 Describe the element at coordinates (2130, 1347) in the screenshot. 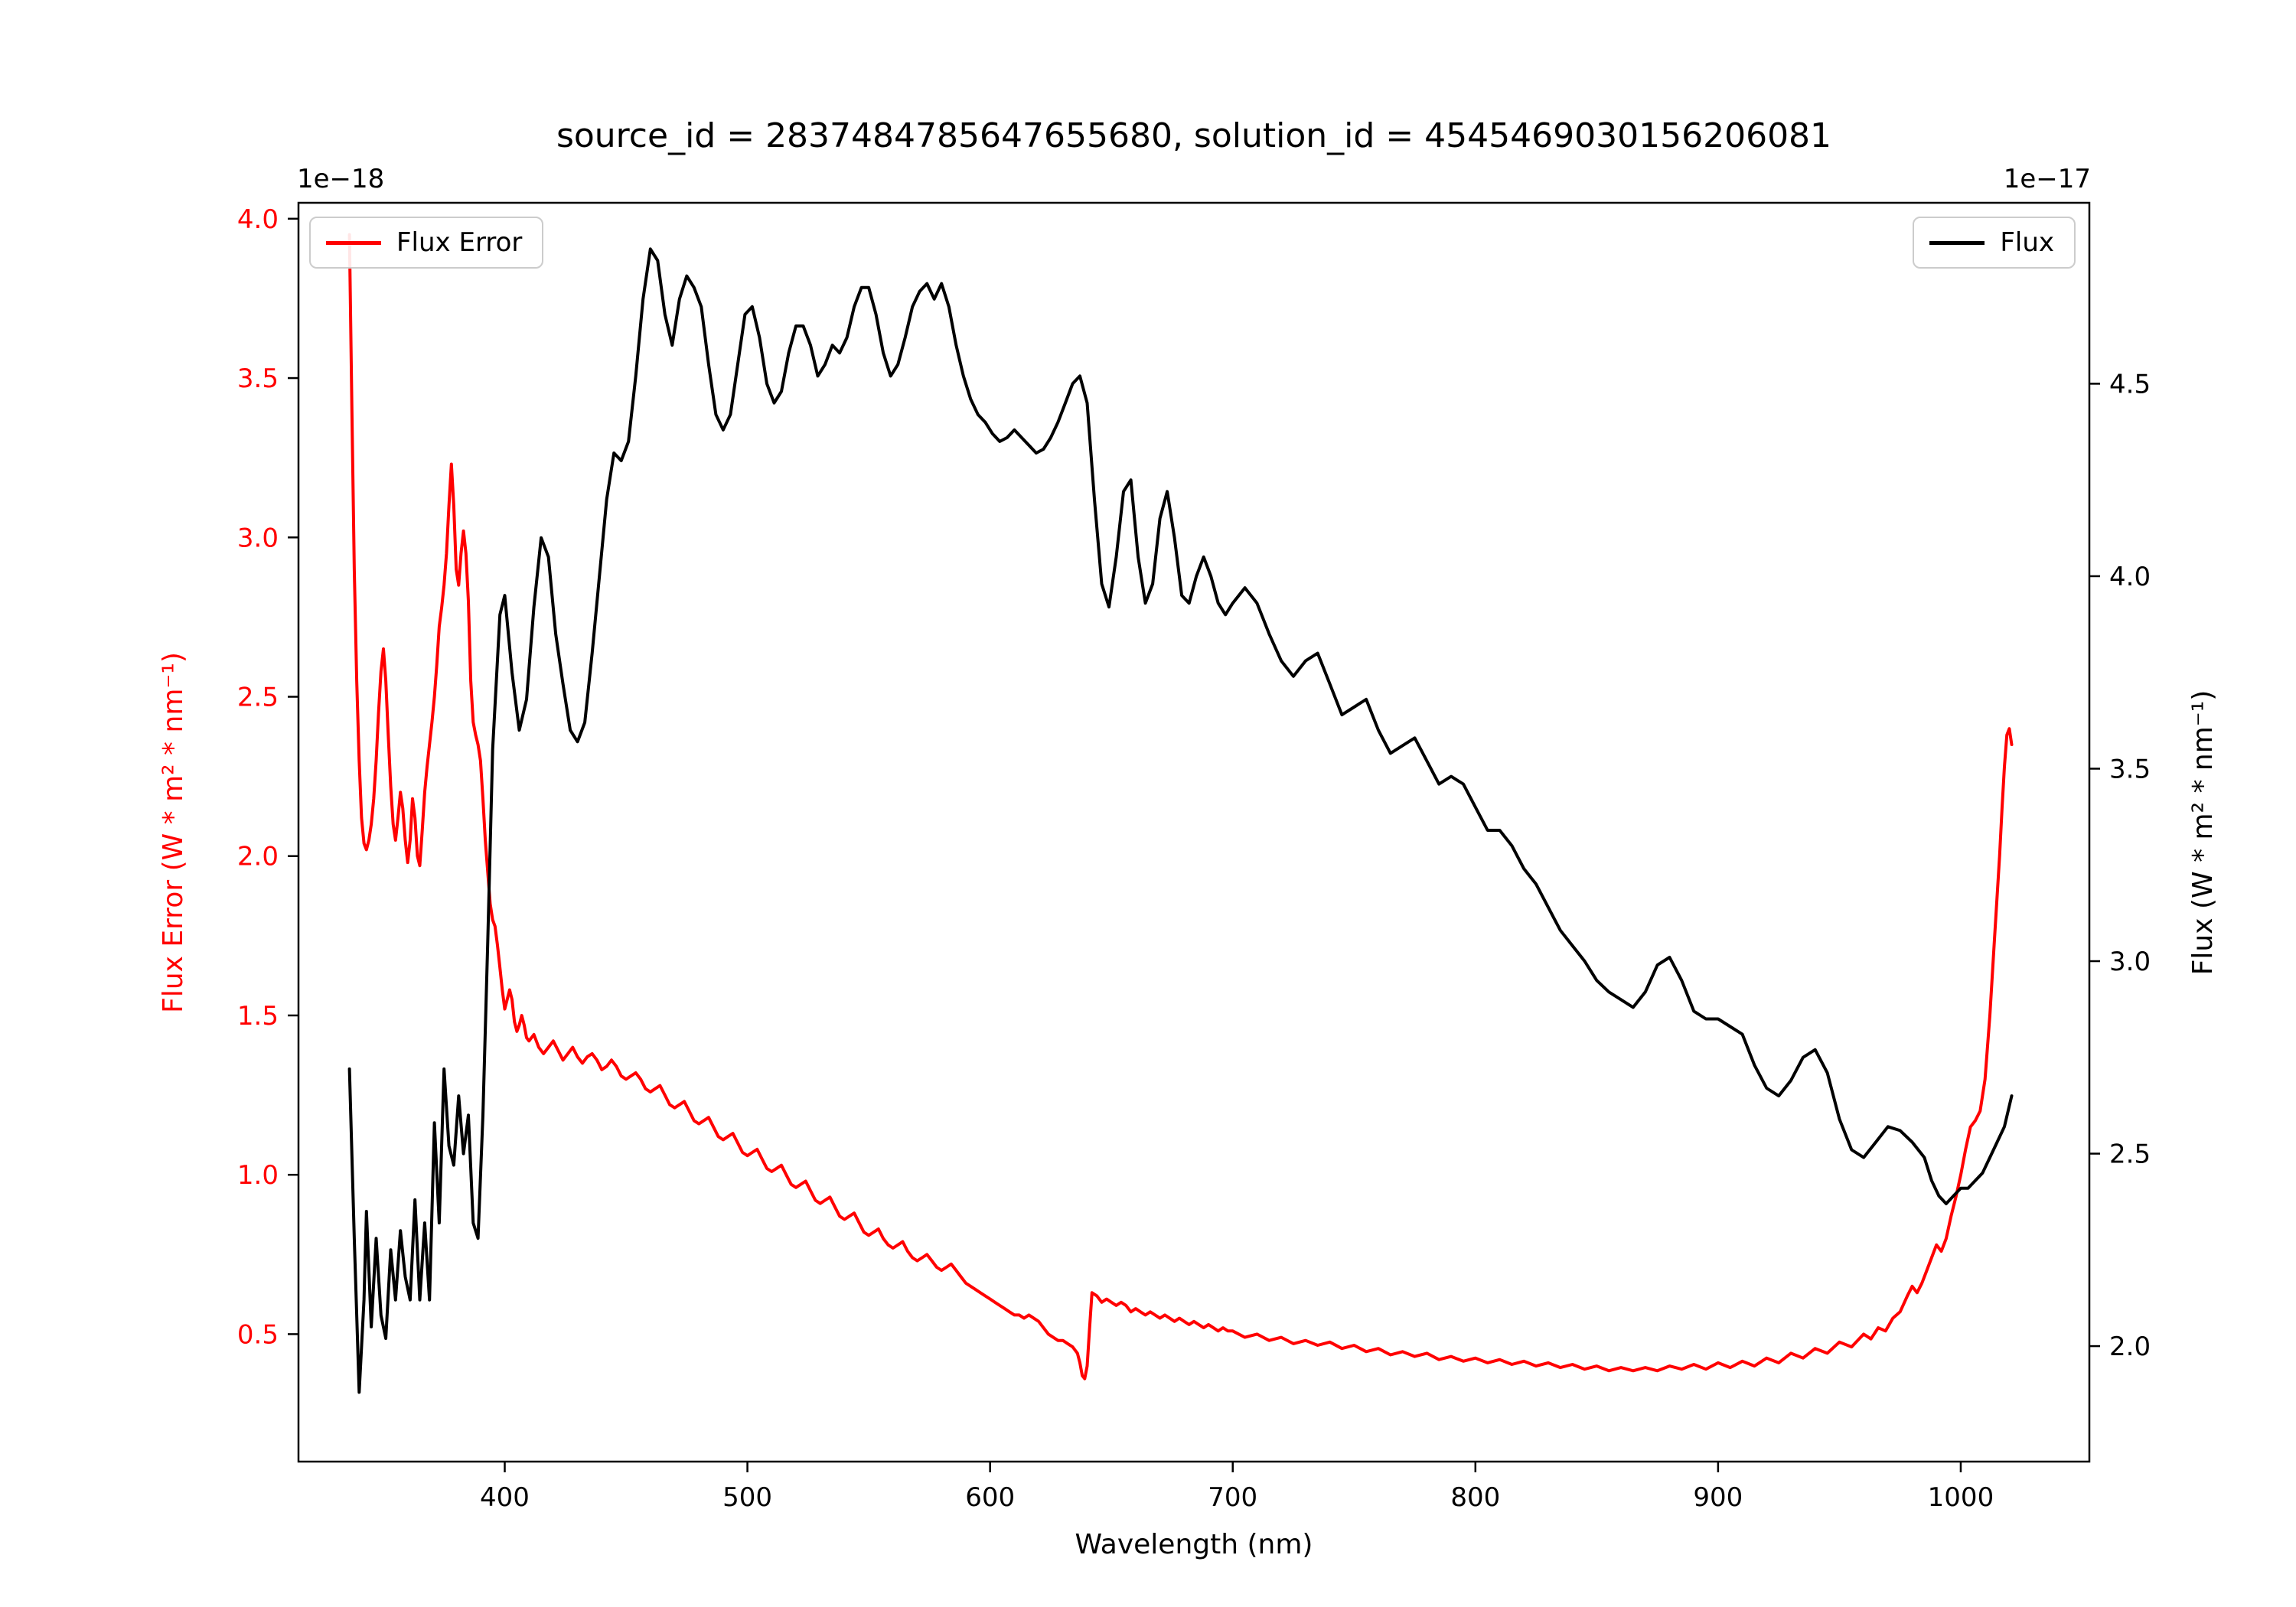

I see `right-tick-label: 2.0` at that location.